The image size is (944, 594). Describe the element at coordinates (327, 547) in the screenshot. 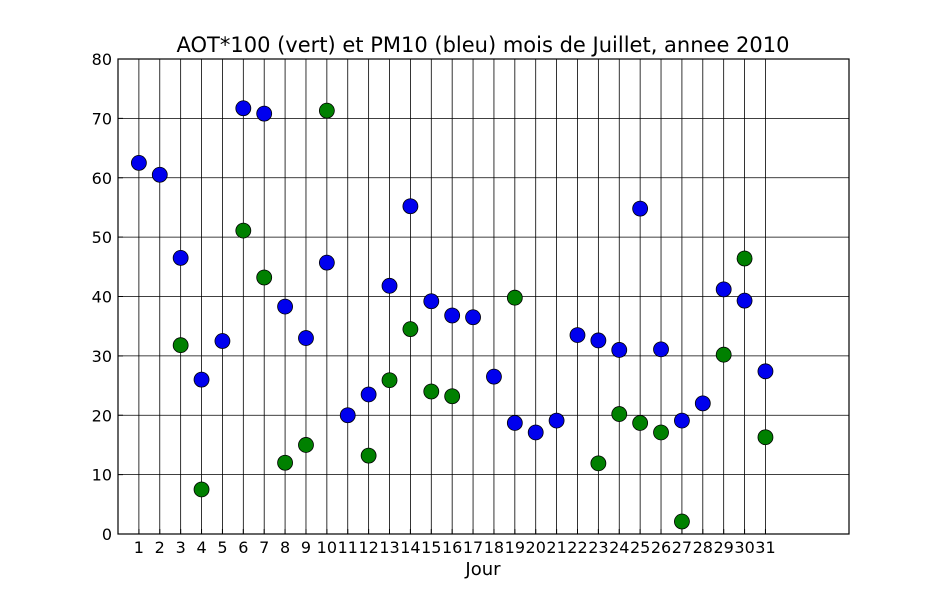

I see `x-tick-label: 10` at that location.